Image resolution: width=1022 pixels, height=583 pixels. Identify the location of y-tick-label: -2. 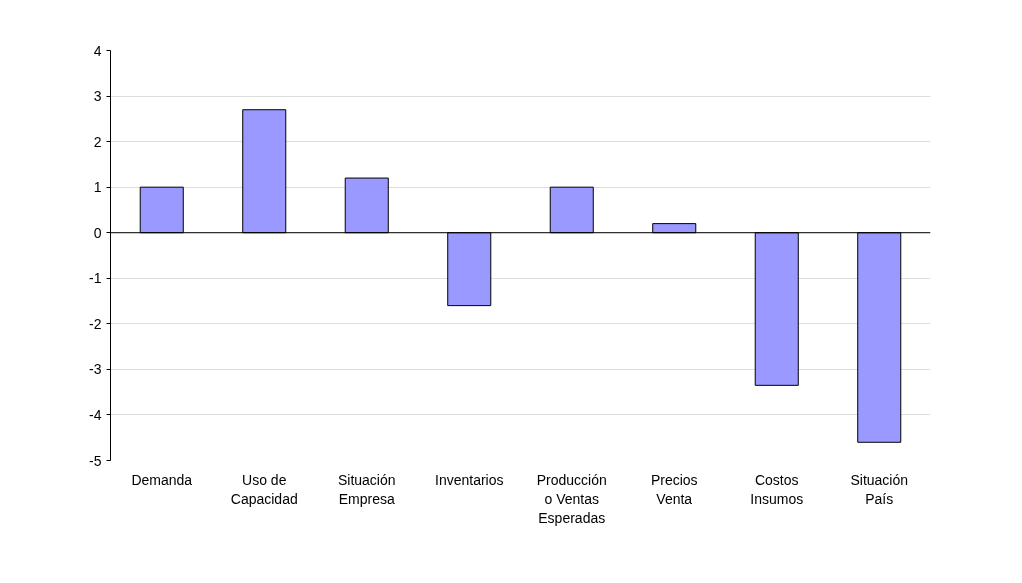
(95, 323).